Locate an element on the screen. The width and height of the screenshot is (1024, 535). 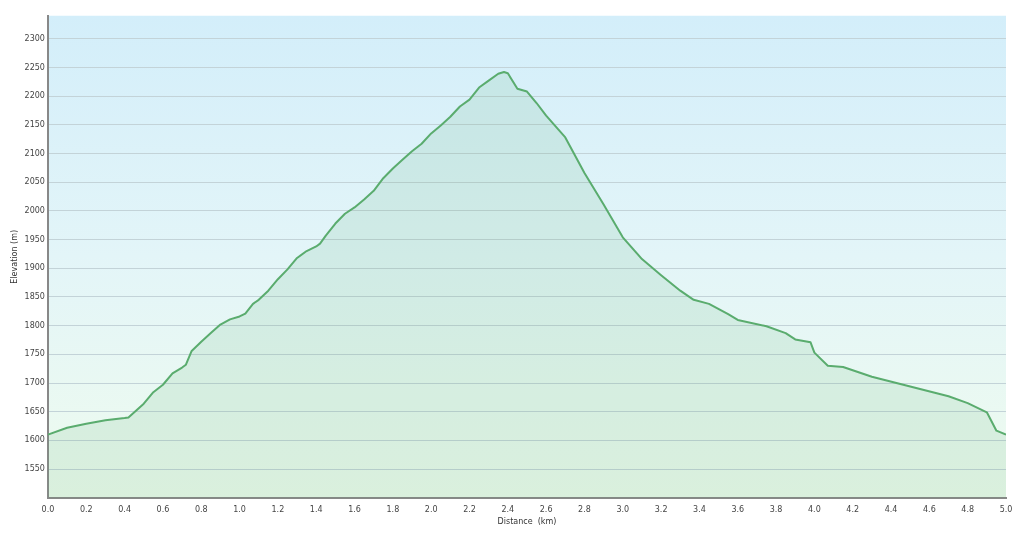
x-tick-label: 4.8 is located at coordinates (968, 509).